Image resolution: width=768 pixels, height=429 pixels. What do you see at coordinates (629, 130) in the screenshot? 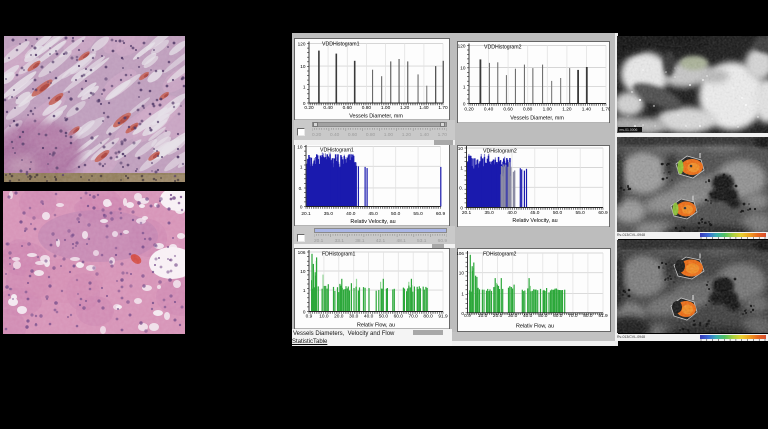
I see `svg-text: mv-01.0006` at bounding box center [629, 130].